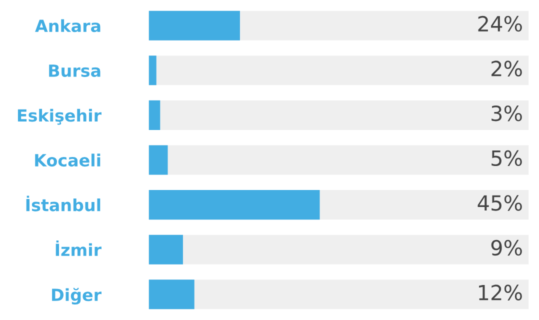  I want to click on y-tick-label: Kocaeli, so click(67, 160).